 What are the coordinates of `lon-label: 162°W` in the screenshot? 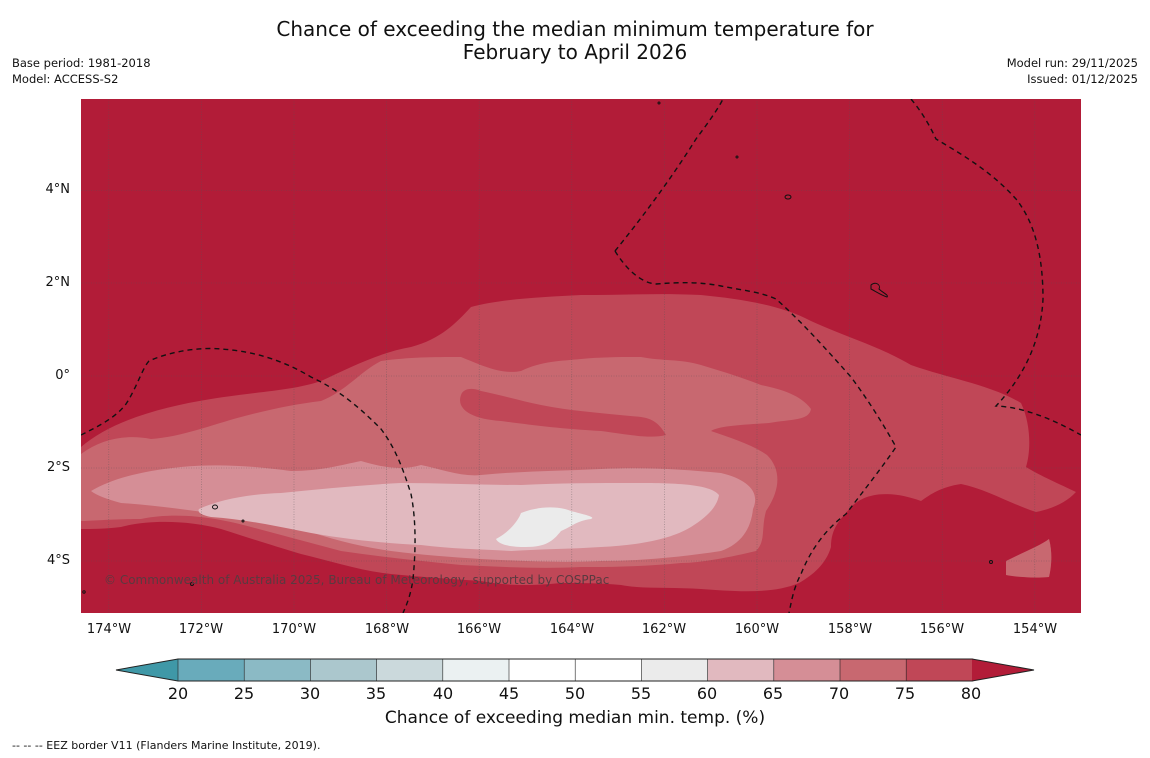 It's located at (664, 629).